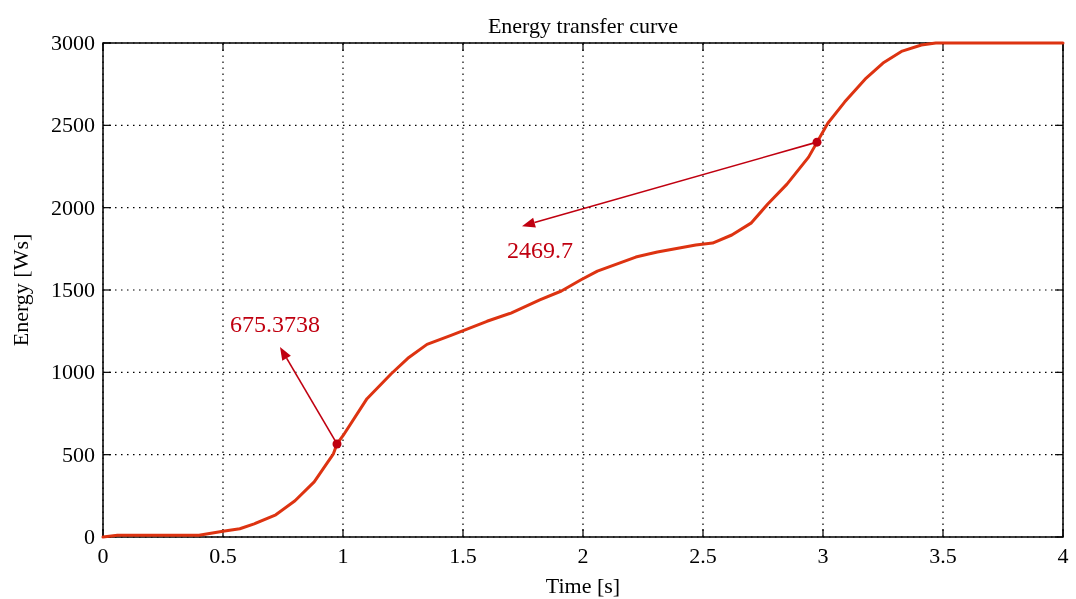 The width and height of the screenshot is (1076, 599). Describe the element at coordinates (73, 125) in the screenshot. I see `y-tick-label: 2500` at that location.